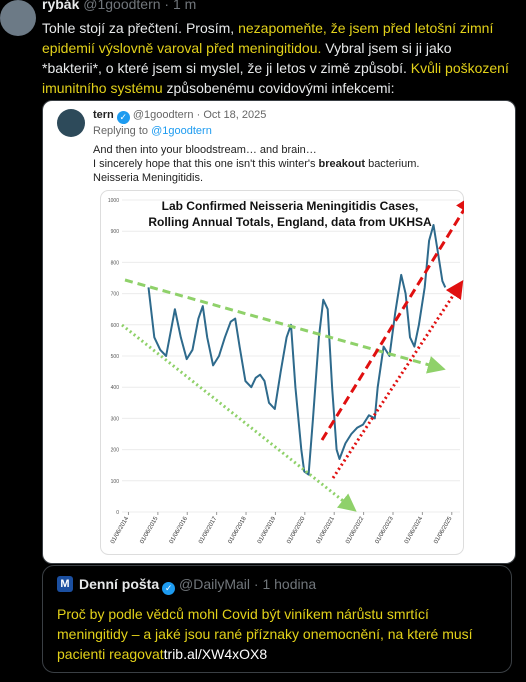 The height and width of the screenshot is (682, 526). I want to click on y-tick-label: 200, so click(115, 451).